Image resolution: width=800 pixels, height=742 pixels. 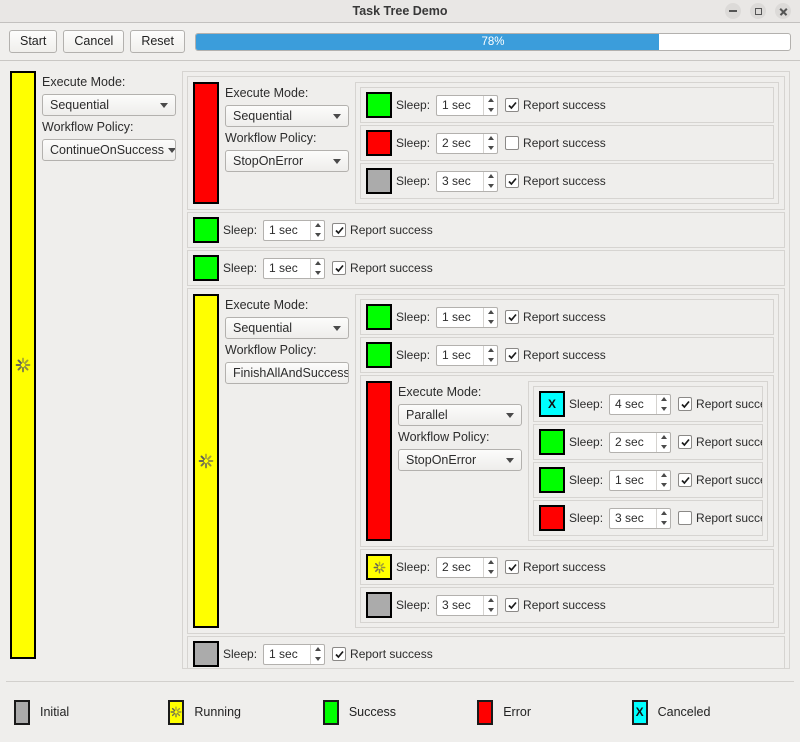 I want to click on maximize-button, so click(x=758, y=11).